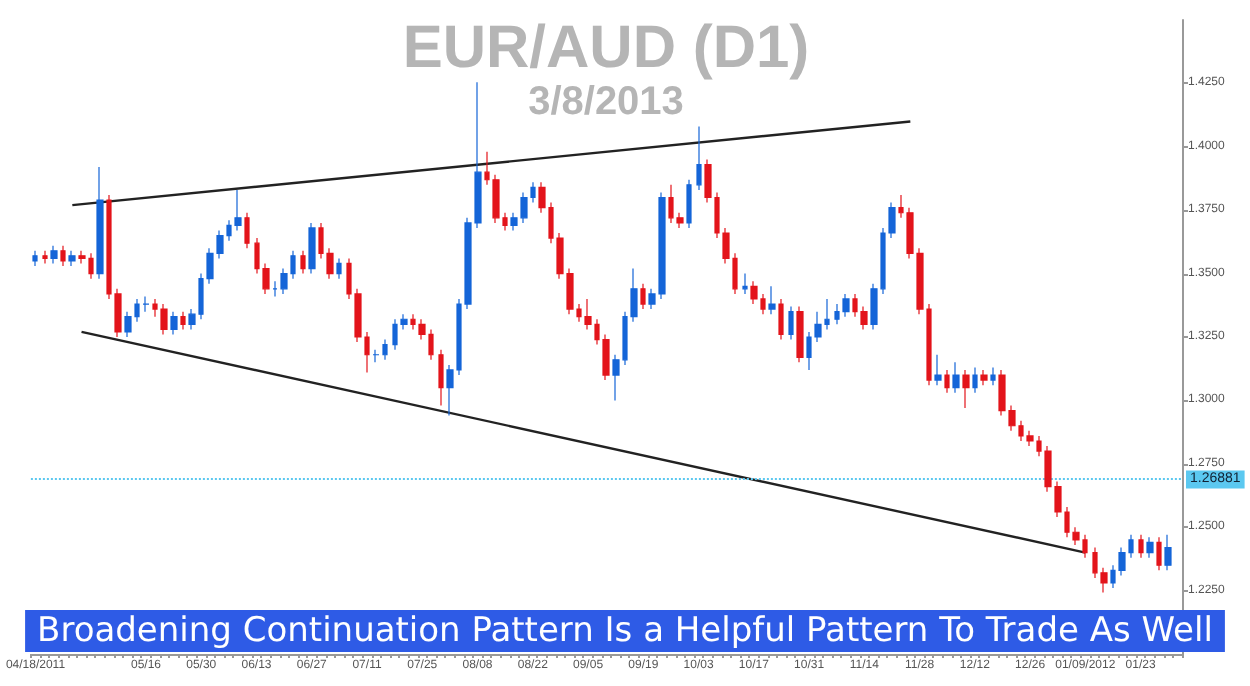 The image size is (1250, 686). I want to click on text: 3/8/2013, so click(606, 102).